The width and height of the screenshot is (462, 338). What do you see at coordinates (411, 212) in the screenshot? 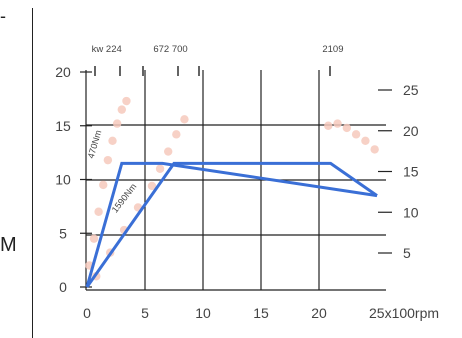
I see `y-right-tick-label: 10` at bounding box center [411, 212].